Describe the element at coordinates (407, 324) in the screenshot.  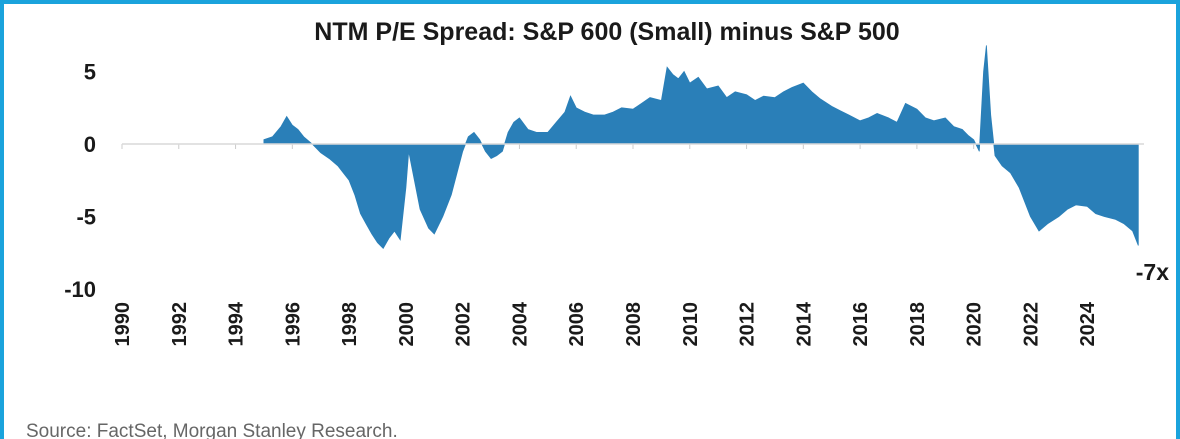
I see `x-tick-label: 2000` at that location.